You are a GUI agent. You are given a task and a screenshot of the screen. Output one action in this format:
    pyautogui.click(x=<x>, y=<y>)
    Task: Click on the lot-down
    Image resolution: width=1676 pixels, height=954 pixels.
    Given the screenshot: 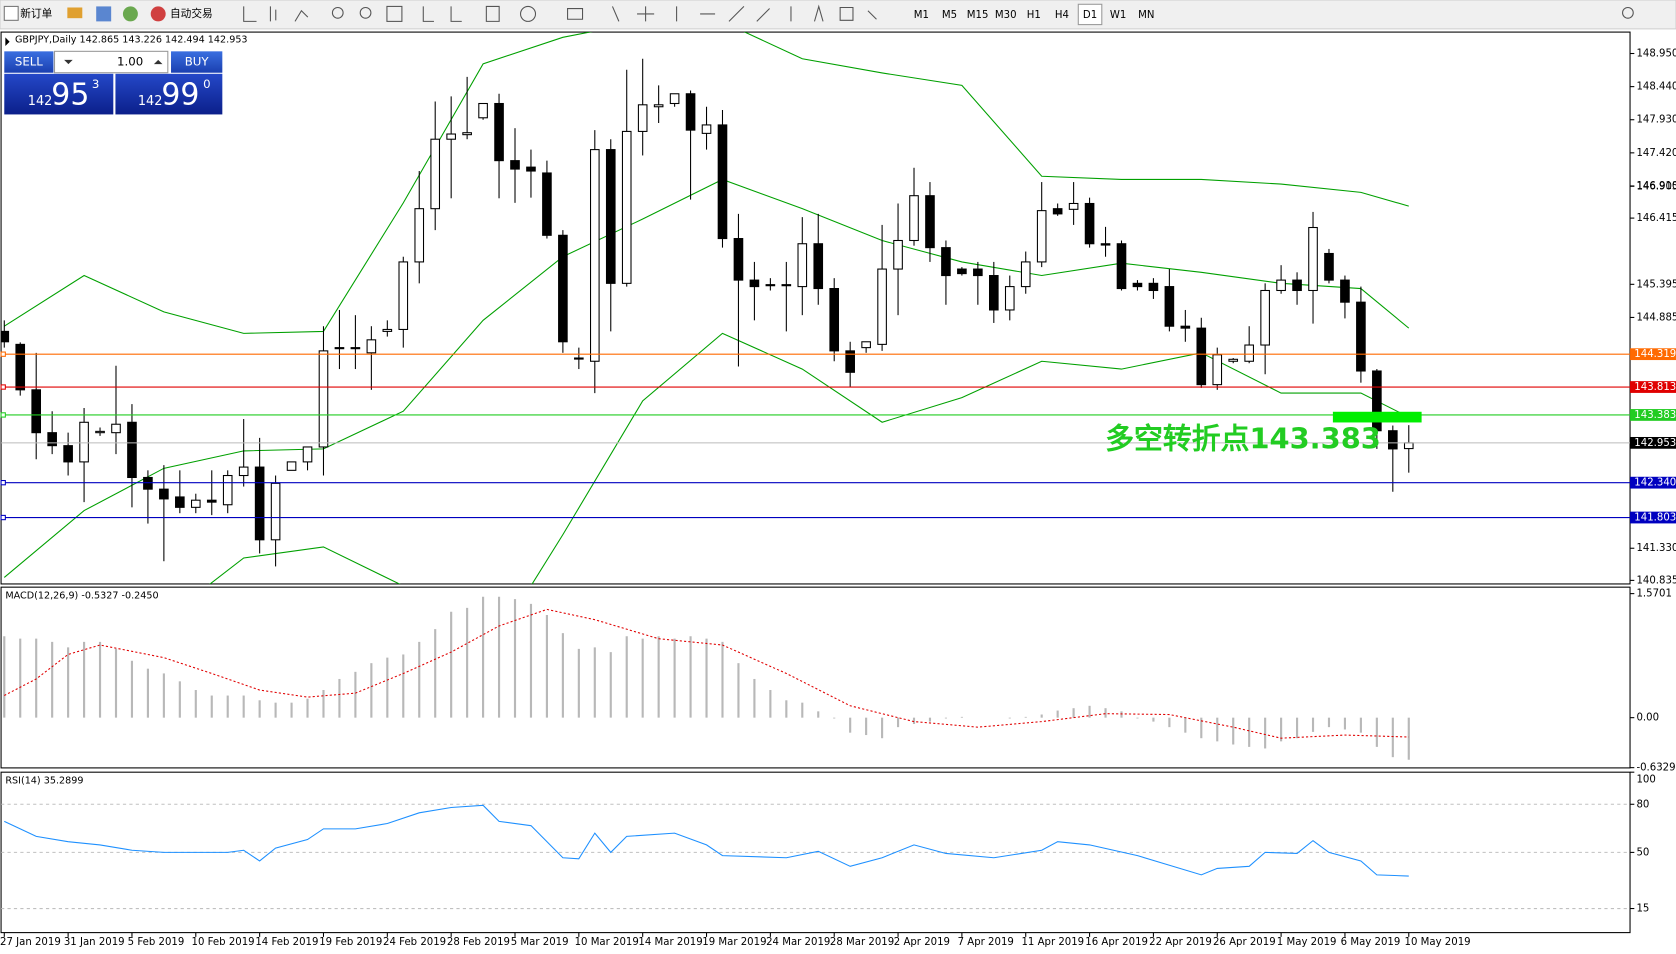 What is the action you would take?
    pyautogui.click(x=68, y=62)
    